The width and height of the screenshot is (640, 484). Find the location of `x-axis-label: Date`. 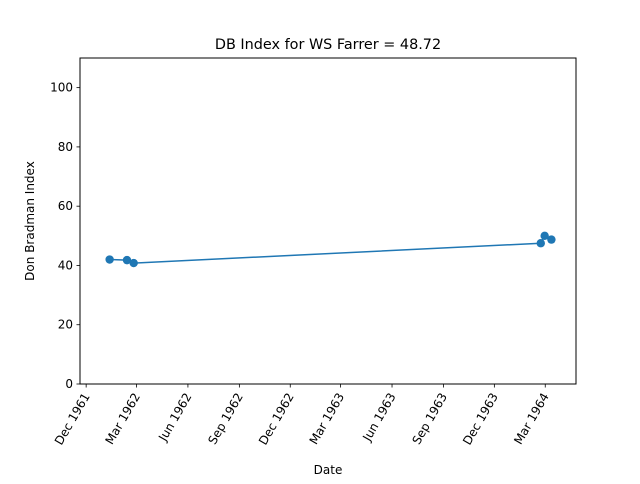

x-axis-label: Date is located at coordinates (328, 470).